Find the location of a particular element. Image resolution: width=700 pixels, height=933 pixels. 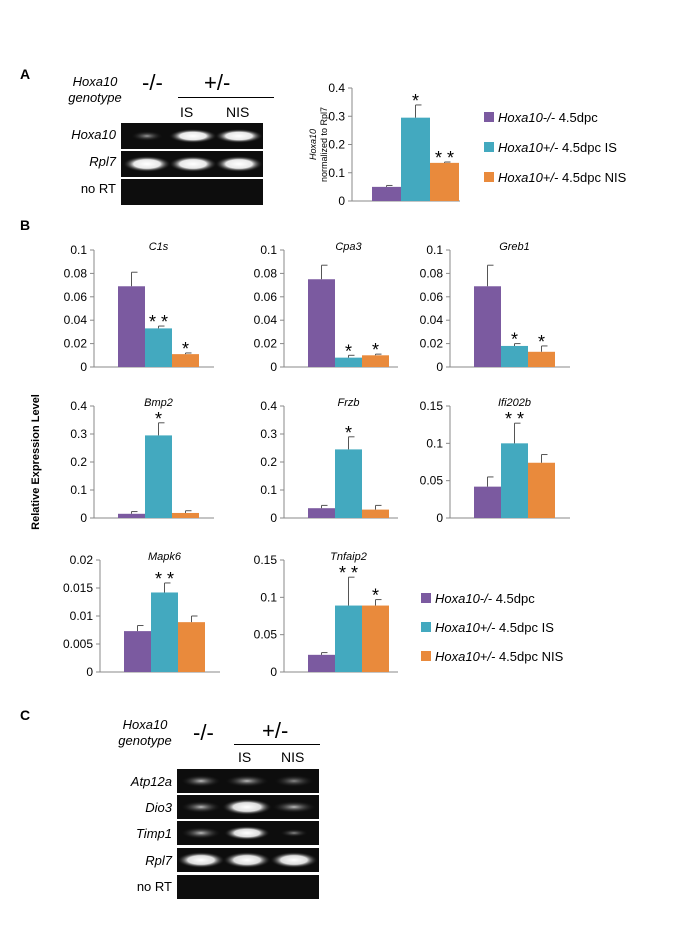

lane-nis-a: NIS is located at coordinates (238, 112).